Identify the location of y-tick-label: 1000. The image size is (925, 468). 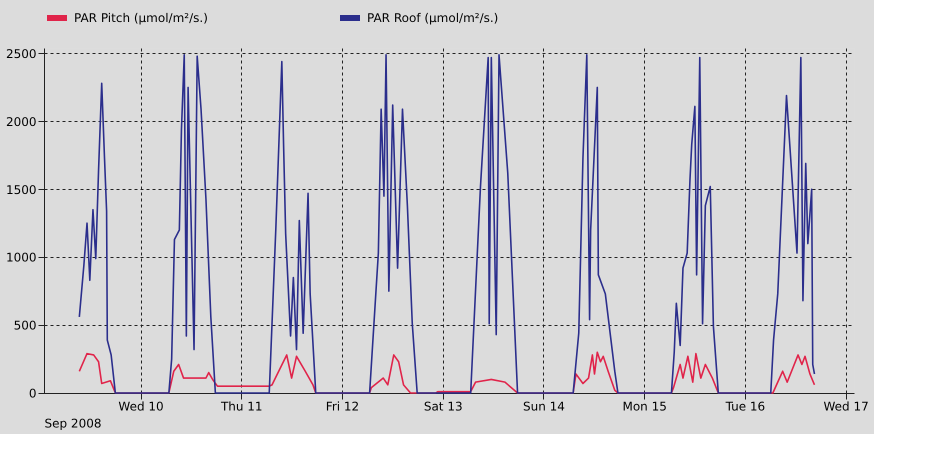
(21, 257).